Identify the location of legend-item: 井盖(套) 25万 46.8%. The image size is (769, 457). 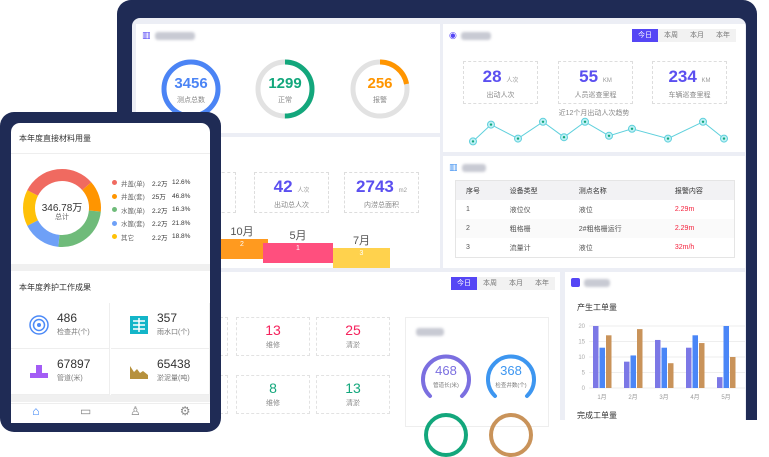
(151, 197).